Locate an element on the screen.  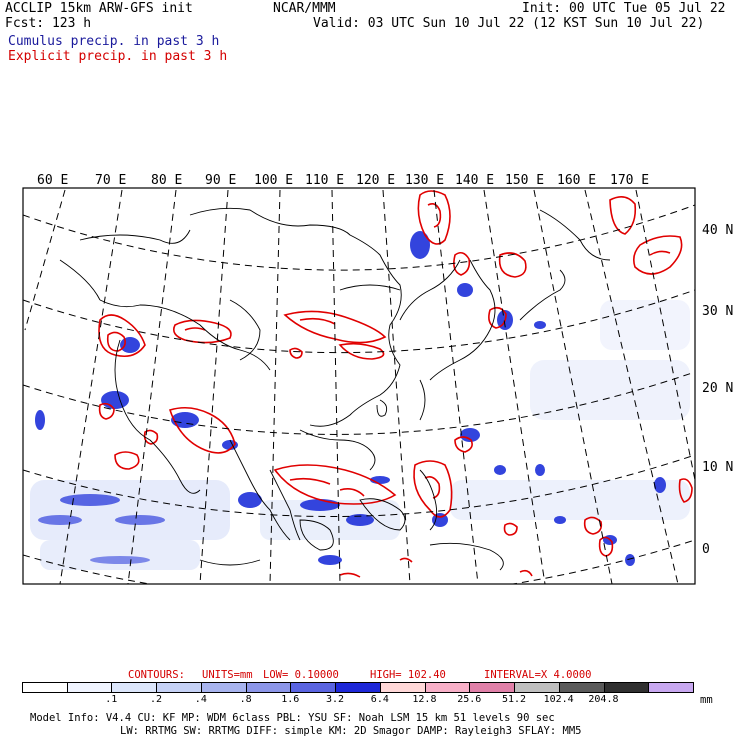
colorbar-tick-label: .1 is located at coordinates (111, 699).